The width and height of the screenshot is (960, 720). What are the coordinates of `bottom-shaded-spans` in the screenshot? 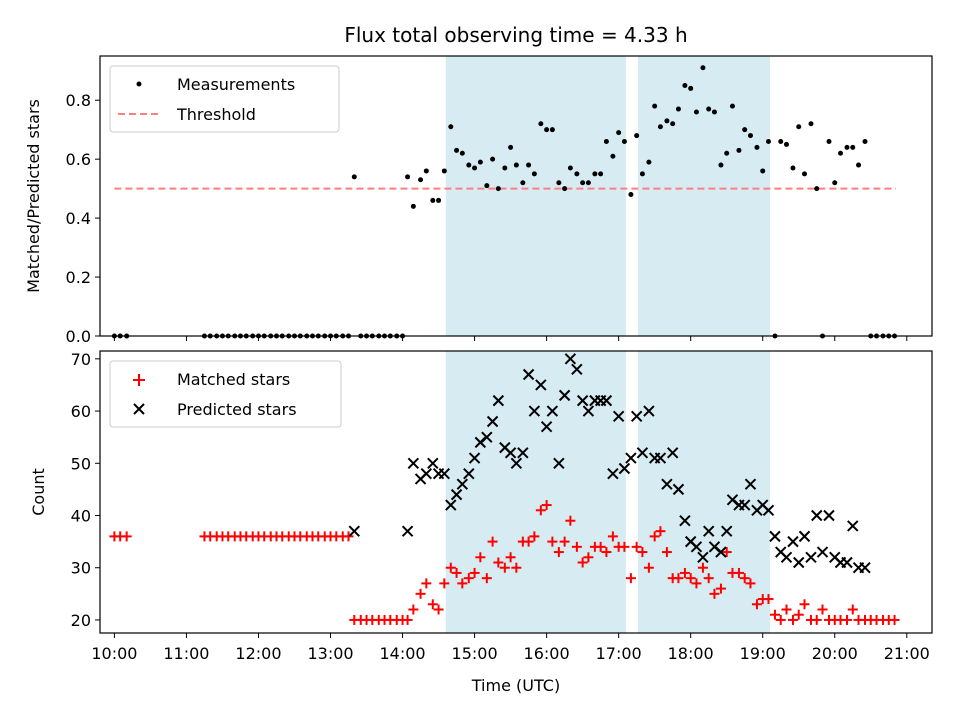 It's located at (607, 492).